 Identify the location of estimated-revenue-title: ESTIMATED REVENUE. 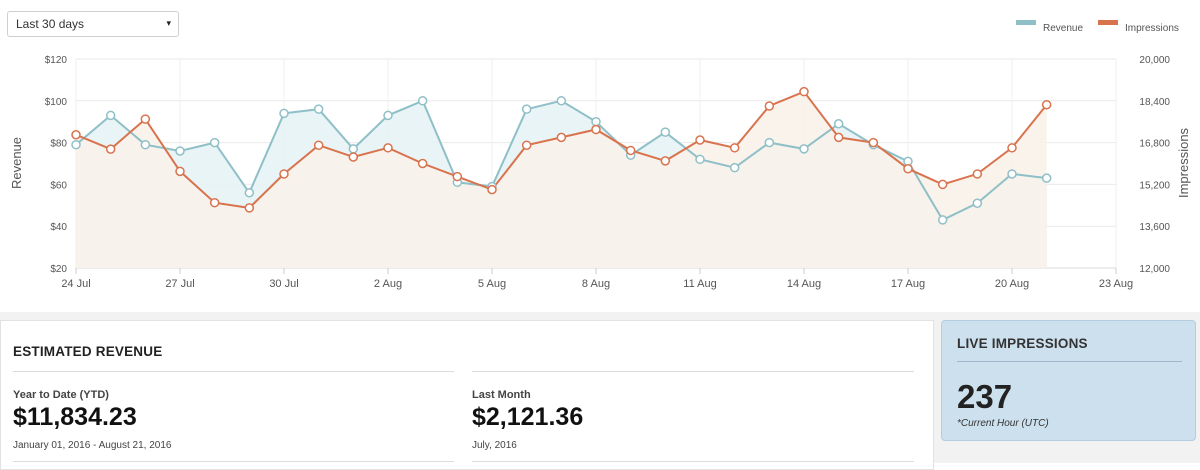
(88, 351).